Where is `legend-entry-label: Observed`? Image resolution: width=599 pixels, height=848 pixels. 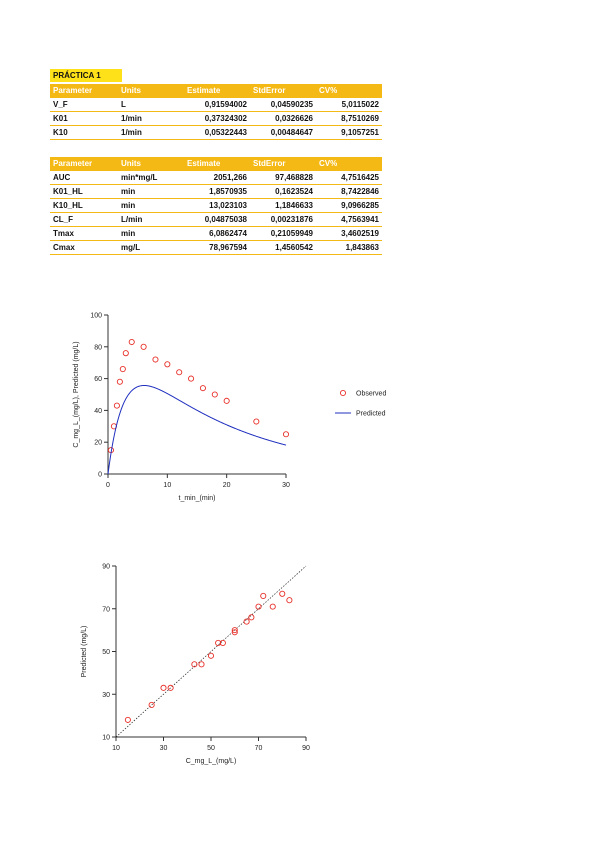
legend-entry-label: Observed is located at coordinates (371, 394).